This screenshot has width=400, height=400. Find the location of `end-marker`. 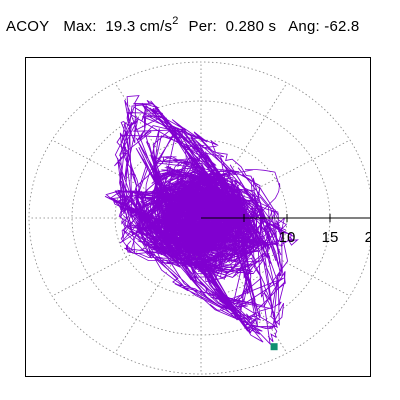

end-marker is located at coordinates (274, 347).